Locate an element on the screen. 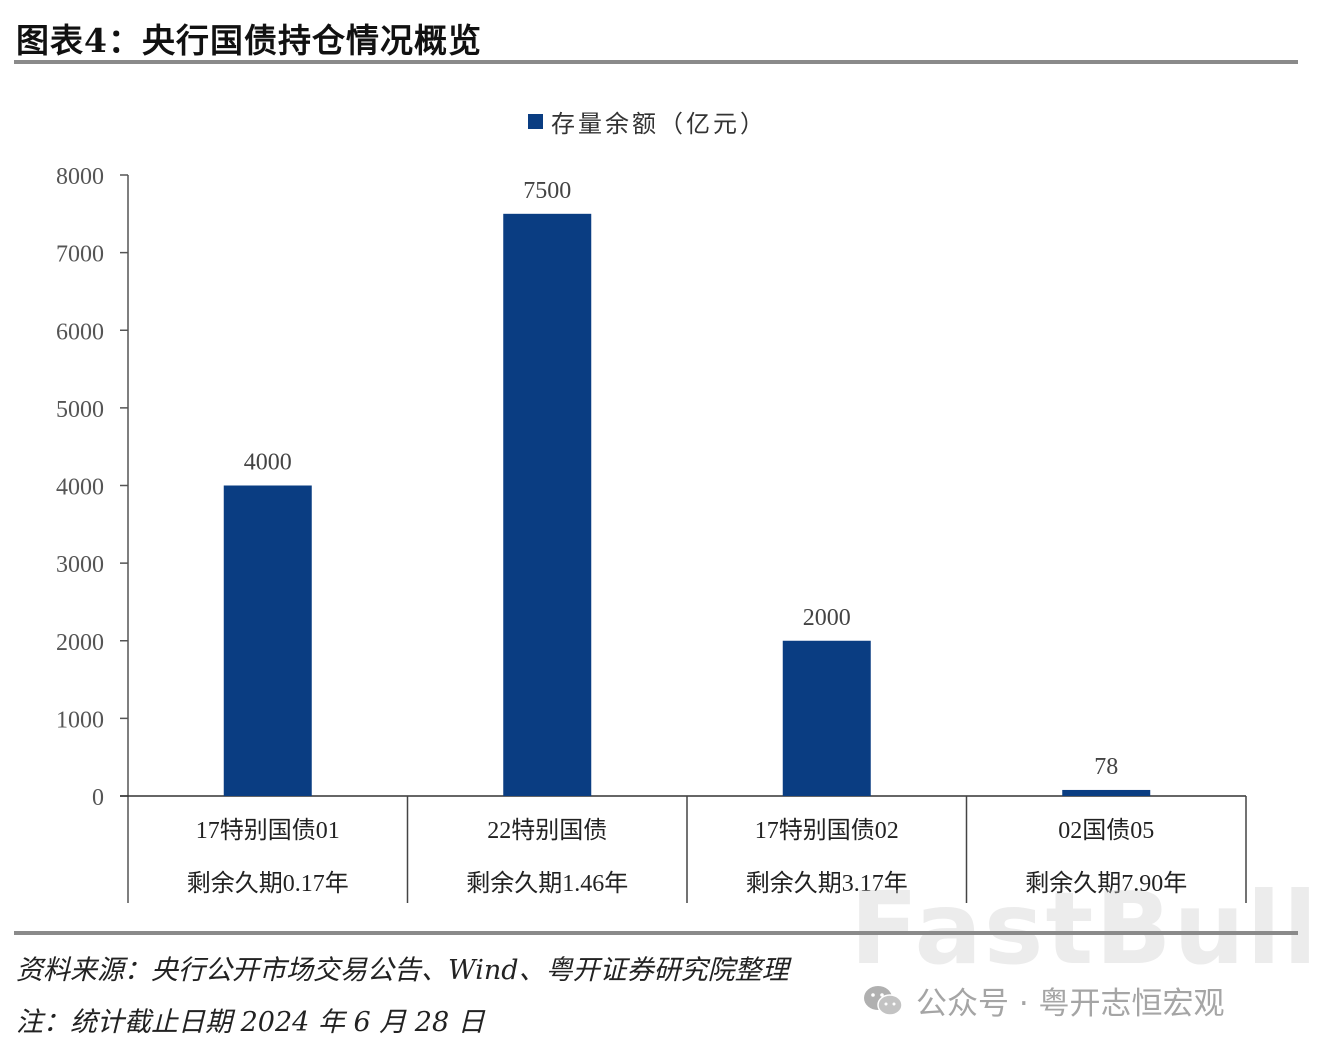  y-tick-label: 8000 is located at coordinates (80, 177).